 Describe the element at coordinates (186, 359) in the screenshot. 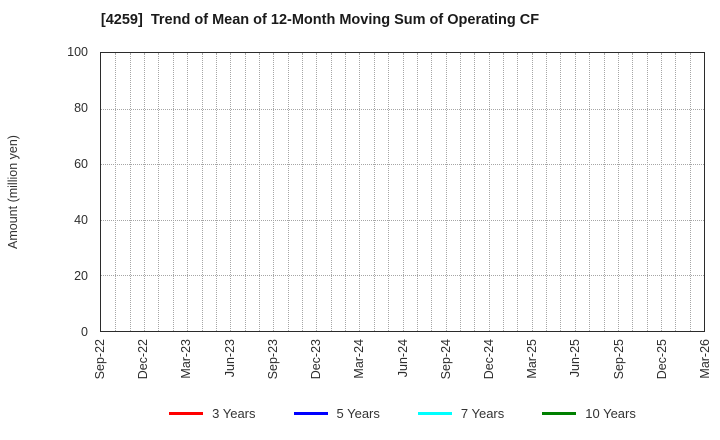

I see `x-tick-label: Mar-23` at that location.